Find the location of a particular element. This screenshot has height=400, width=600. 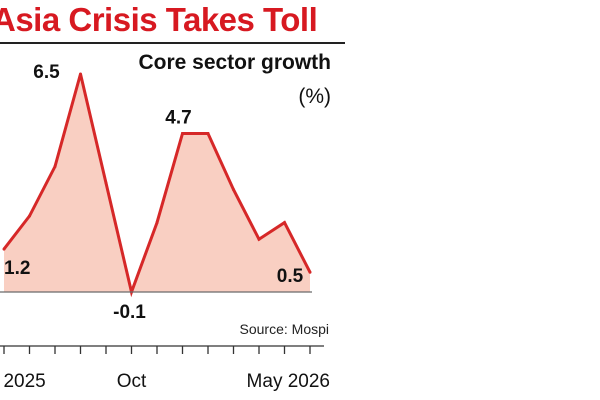

x-tick-label: May 2026 is located at coordinates (288, 381).